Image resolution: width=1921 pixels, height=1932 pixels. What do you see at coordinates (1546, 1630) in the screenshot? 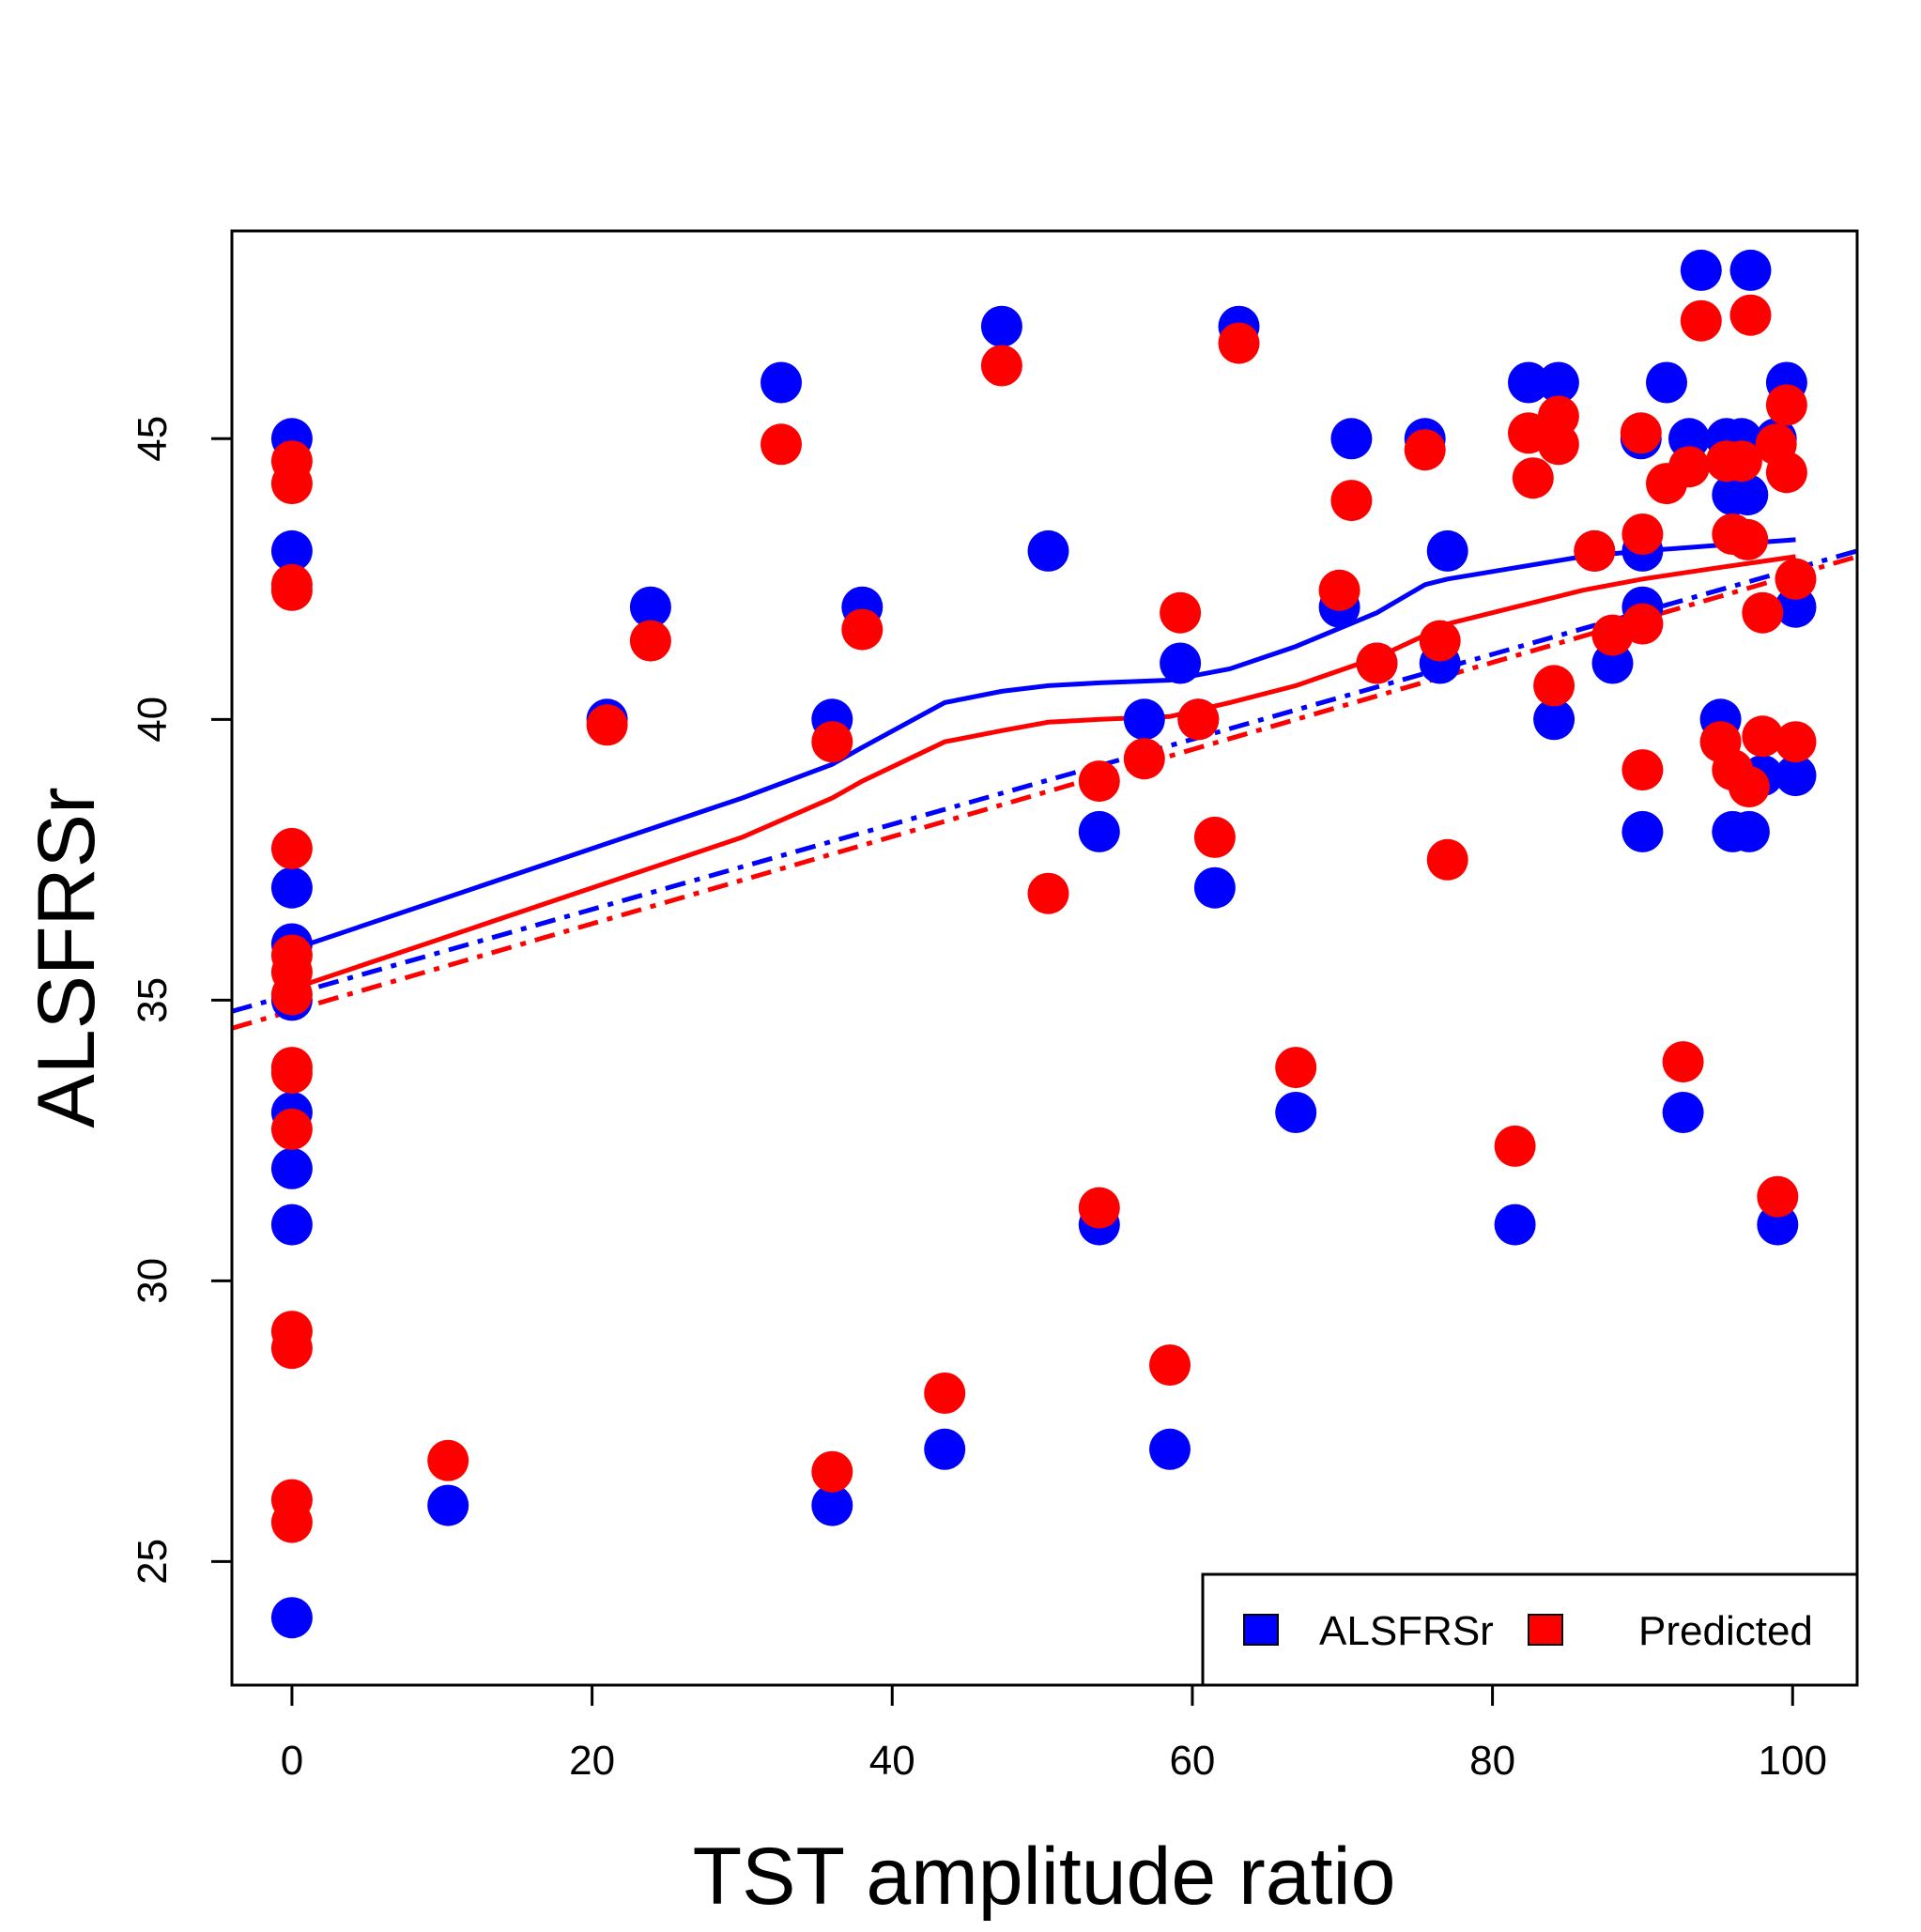
I see `legend-swatch-predicted` at bounding box center [1546, 1630].